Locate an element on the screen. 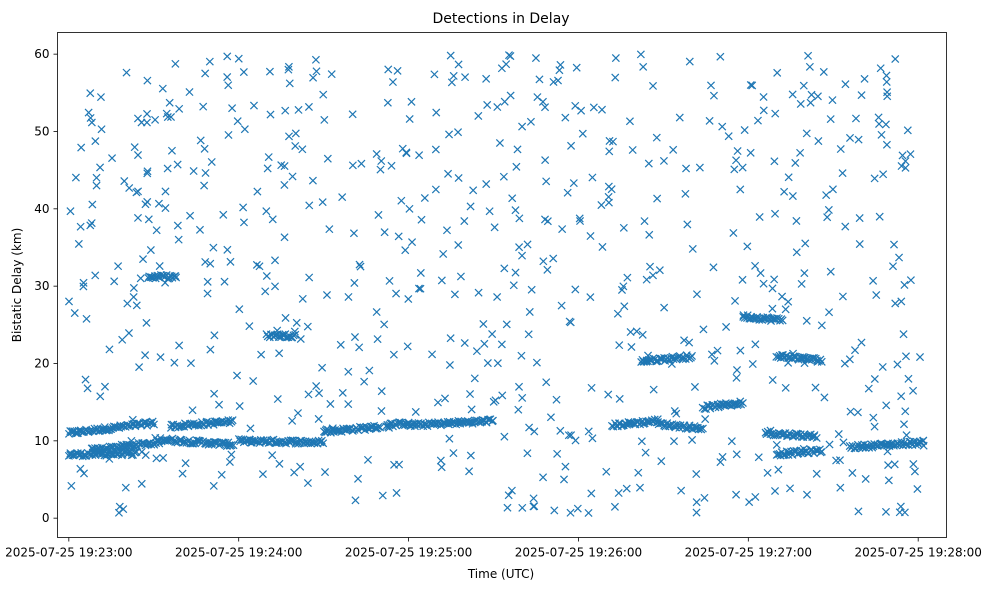  x-tick-label: 2025-07-25 19:24:00 is located at coordinates (238, 553).